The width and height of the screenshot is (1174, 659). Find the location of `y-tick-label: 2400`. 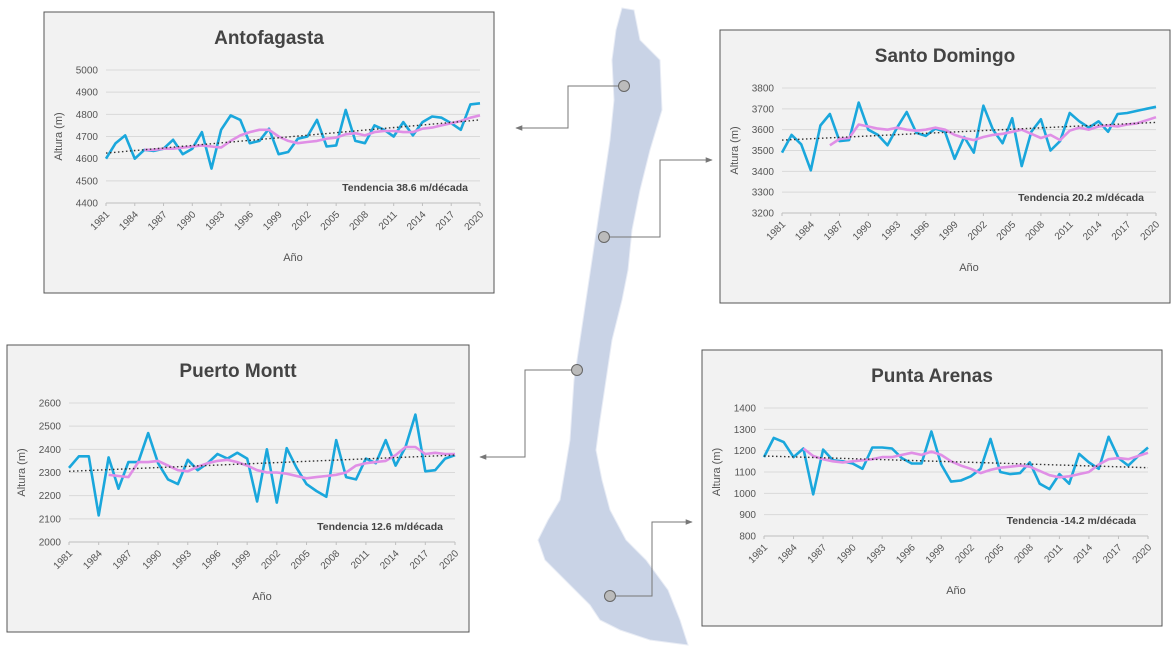

y-tick-label: 2400 is located at coordinates (50, 450).